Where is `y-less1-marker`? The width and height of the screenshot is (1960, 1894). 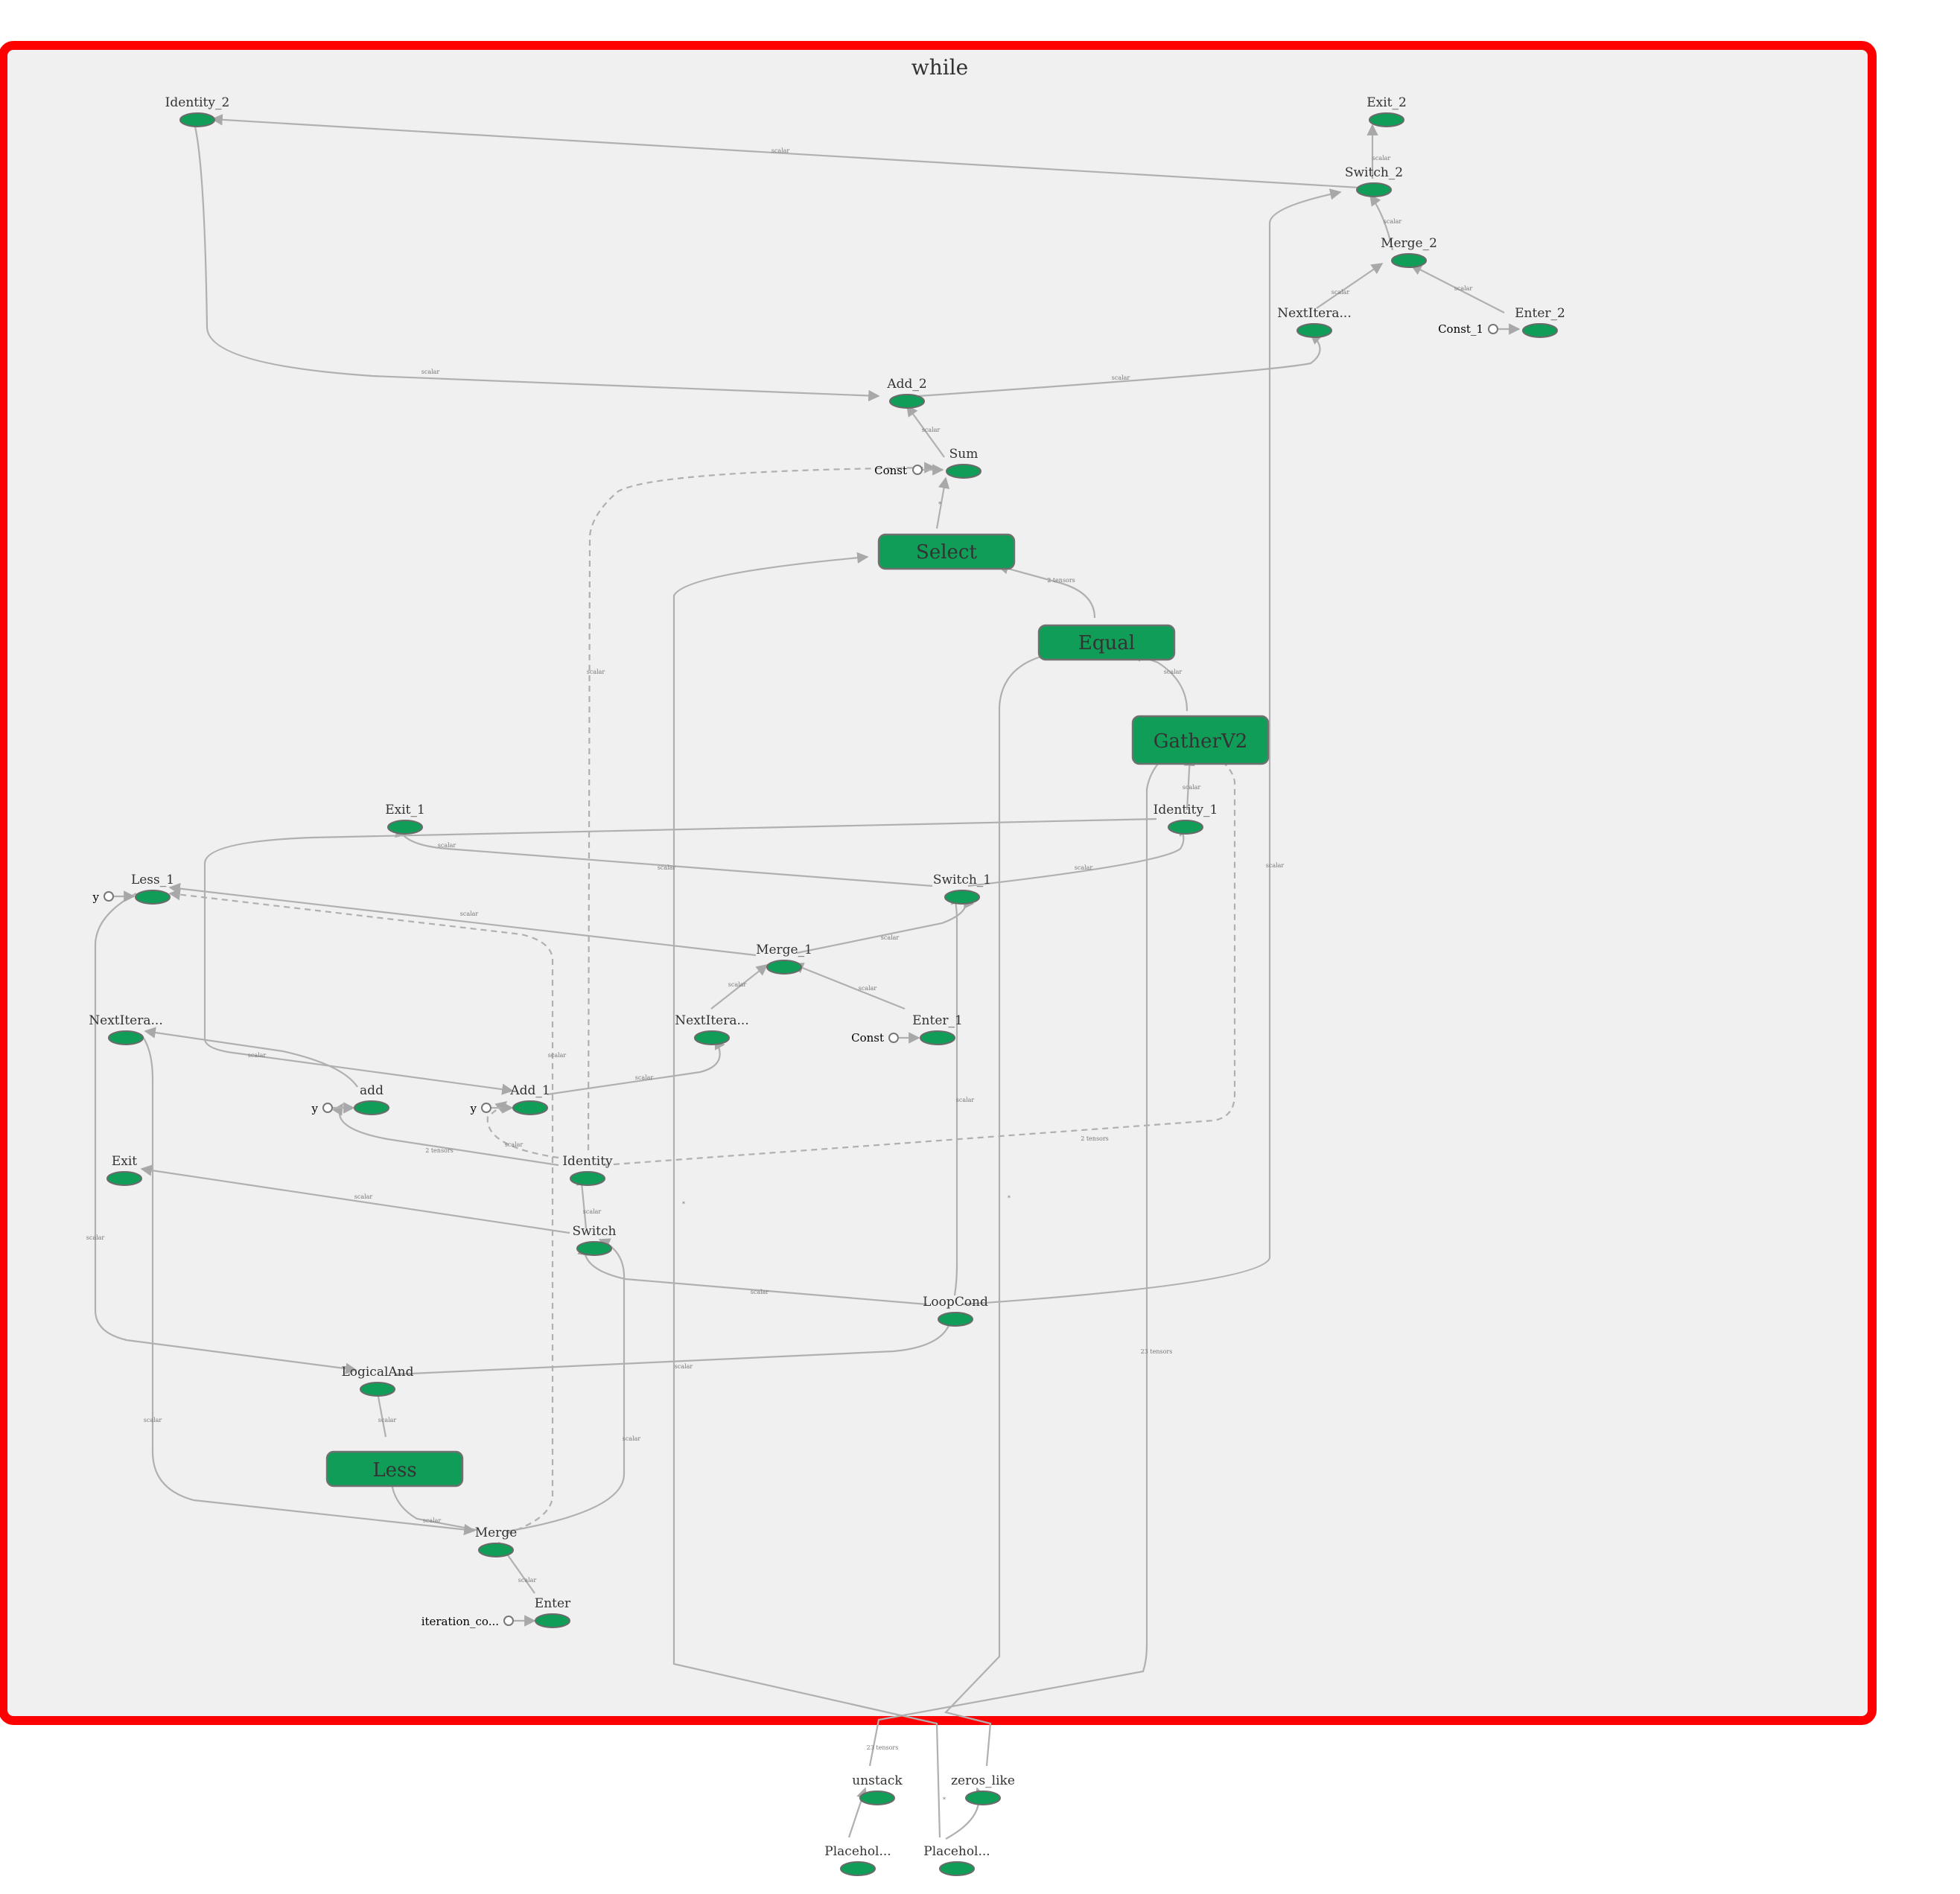
y-less1-marker is located at coordinates (109, 896).